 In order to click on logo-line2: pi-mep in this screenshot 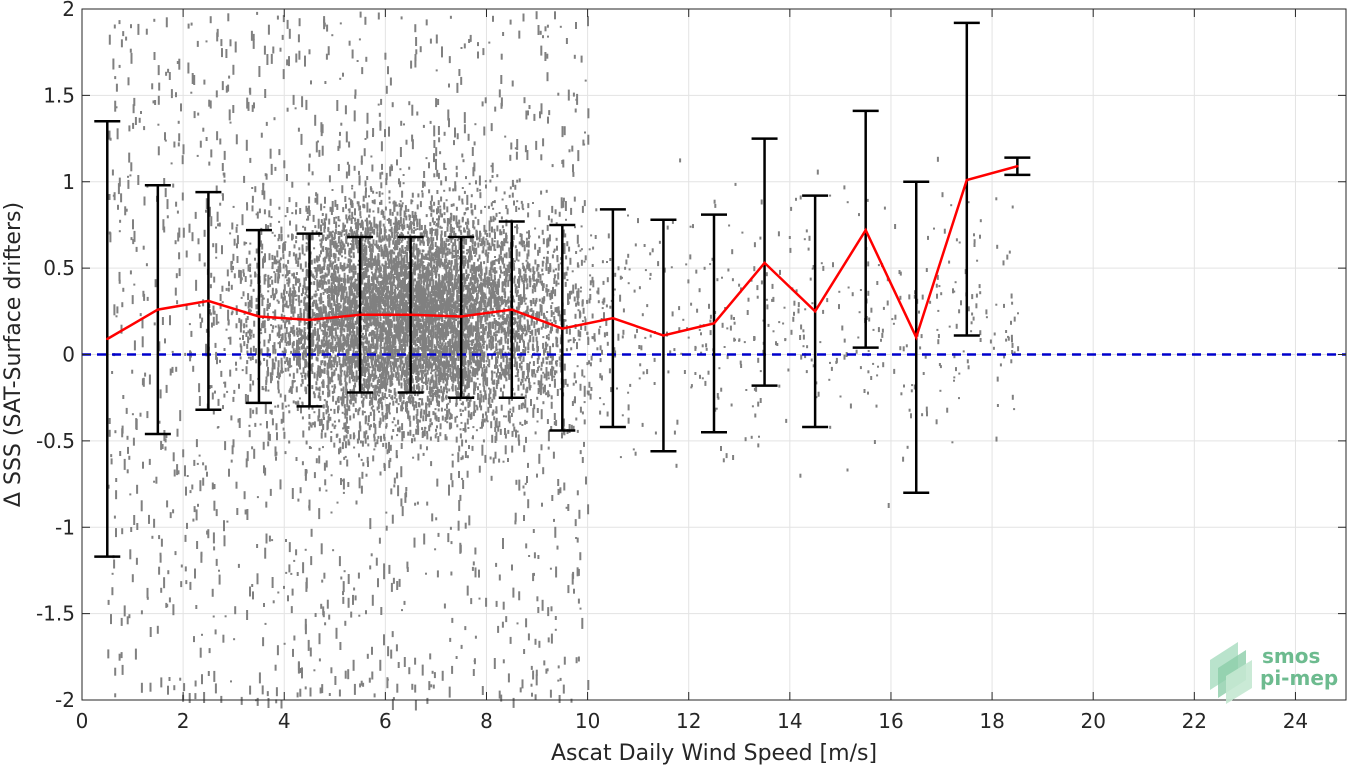, I will do `click(1299, 678)`.